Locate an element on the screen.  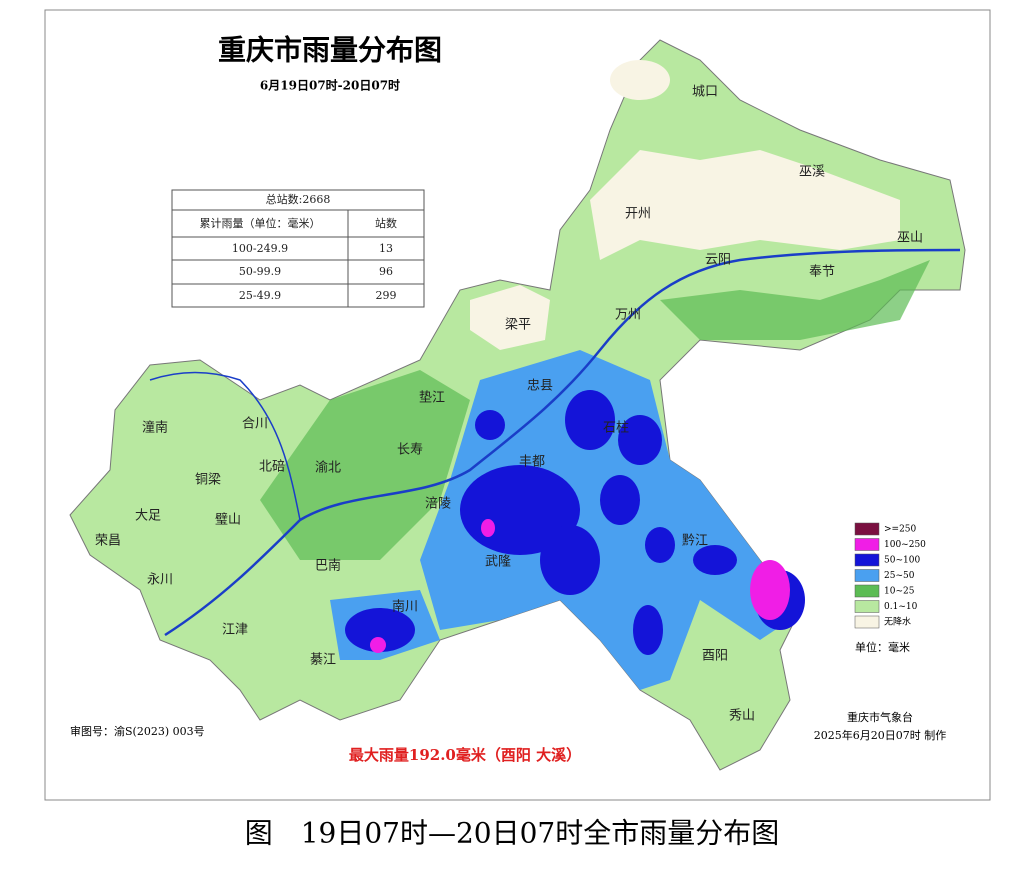
place-label: 万州 is located at coordinates (628, 315).